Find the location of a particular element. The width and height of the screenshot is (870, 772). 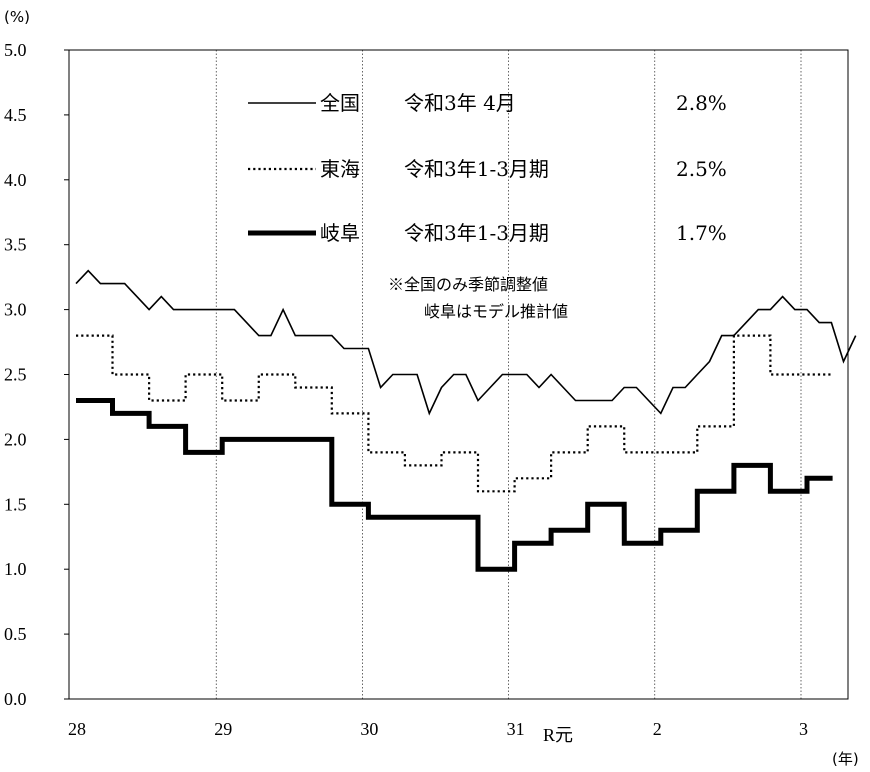

y-tick-label: 1.5 is located at coordinates (15, 504).